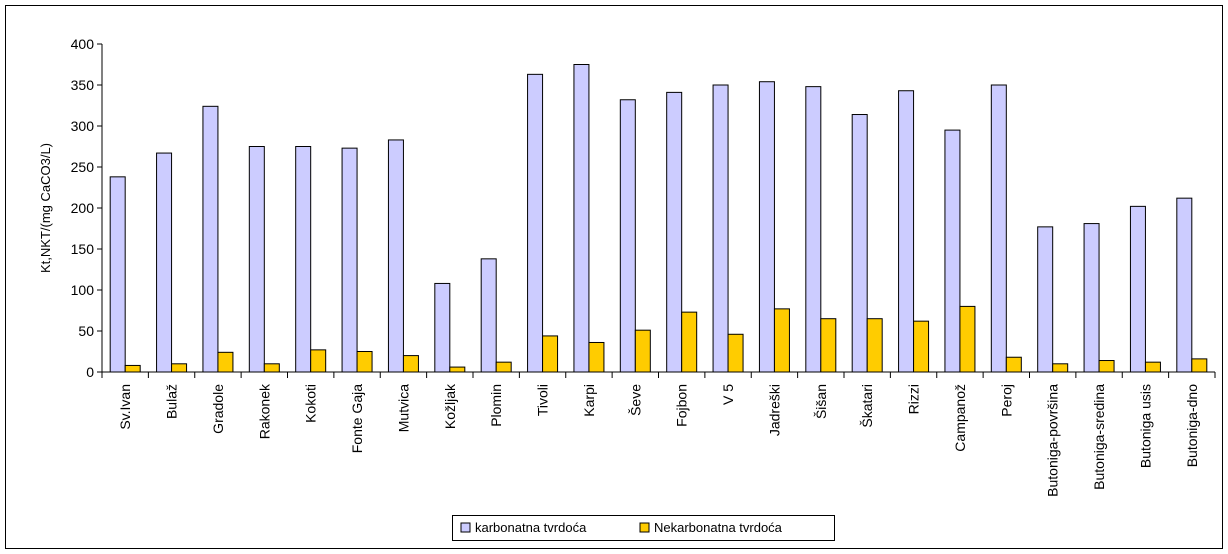  I want to click on y-axis-ticks: 0 50 100 150 200 250 300 350 400, so click(86, 208).